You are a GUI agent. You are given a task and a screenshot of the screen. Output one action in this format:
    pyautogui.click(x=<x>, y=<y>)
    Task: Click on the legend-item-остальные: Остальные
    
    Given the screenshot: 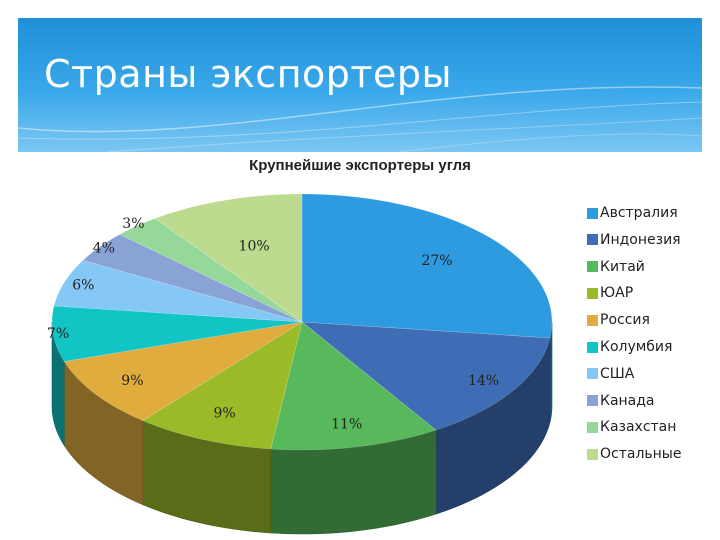 What is the action you would take?
    pyautogui.click(x=634, y=454)
    